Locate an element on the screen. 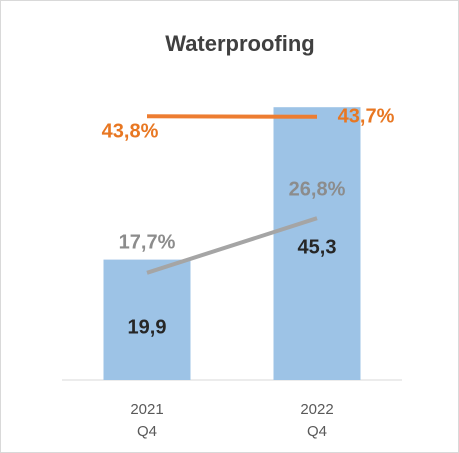 Image resolution: width=459 pixels, height=453 pixels. x-tick-label: 2022 is located at coordinates (316, 409).